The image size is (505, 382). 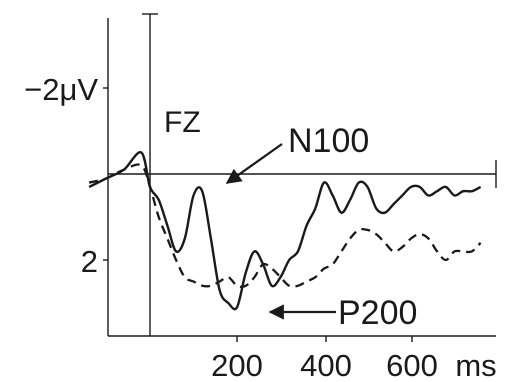 I want to click on n100-arrow, so click(x=254, y=163).